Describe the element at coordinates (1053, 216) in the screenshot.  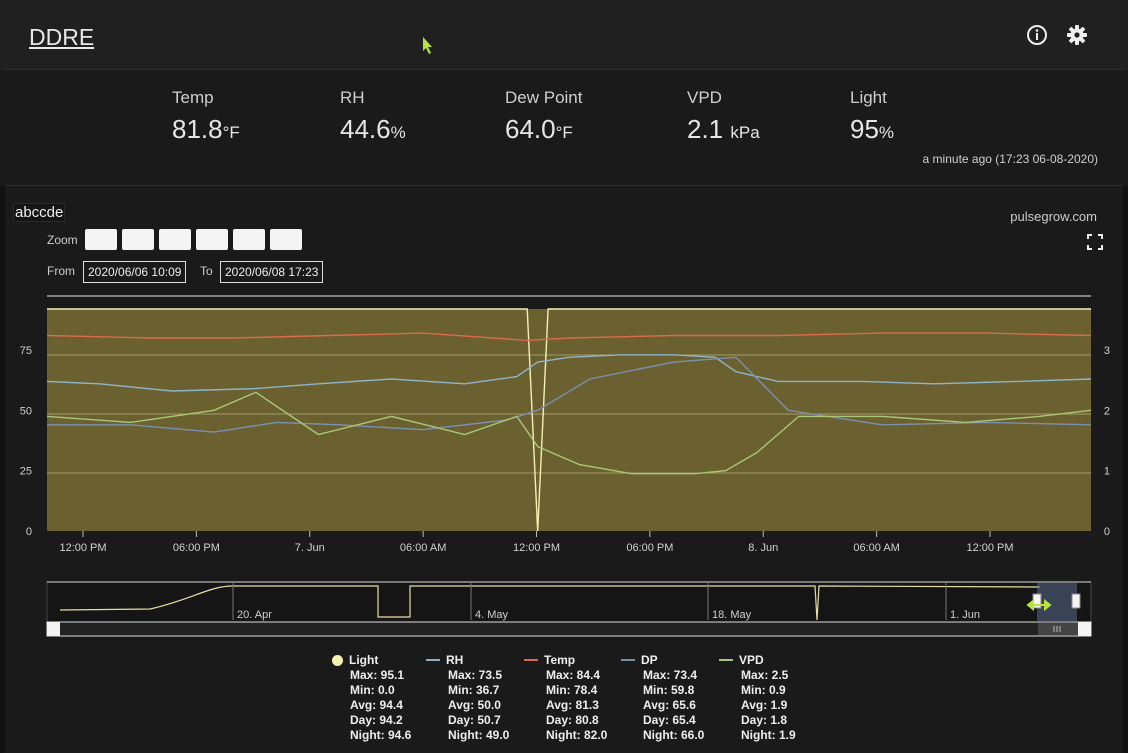
I see `brand-credit: pulsegrow.com` at that location.